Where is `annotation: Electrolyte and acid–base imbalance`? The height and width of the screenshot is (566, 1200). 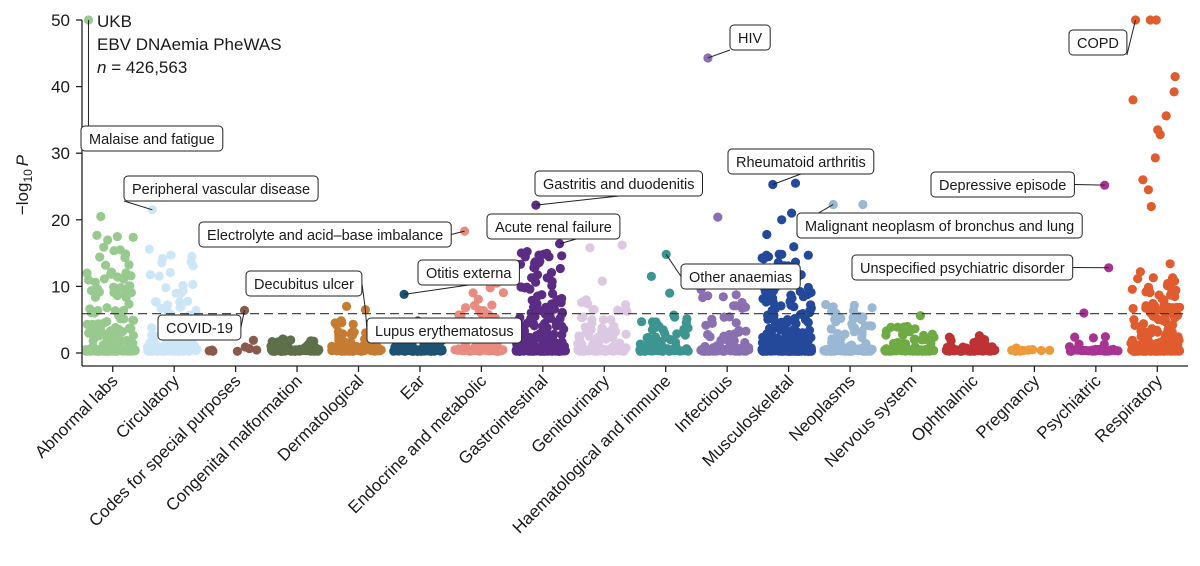
annotation: Electrolyte and acid–base imbalance is located at coordinates (331, 234).